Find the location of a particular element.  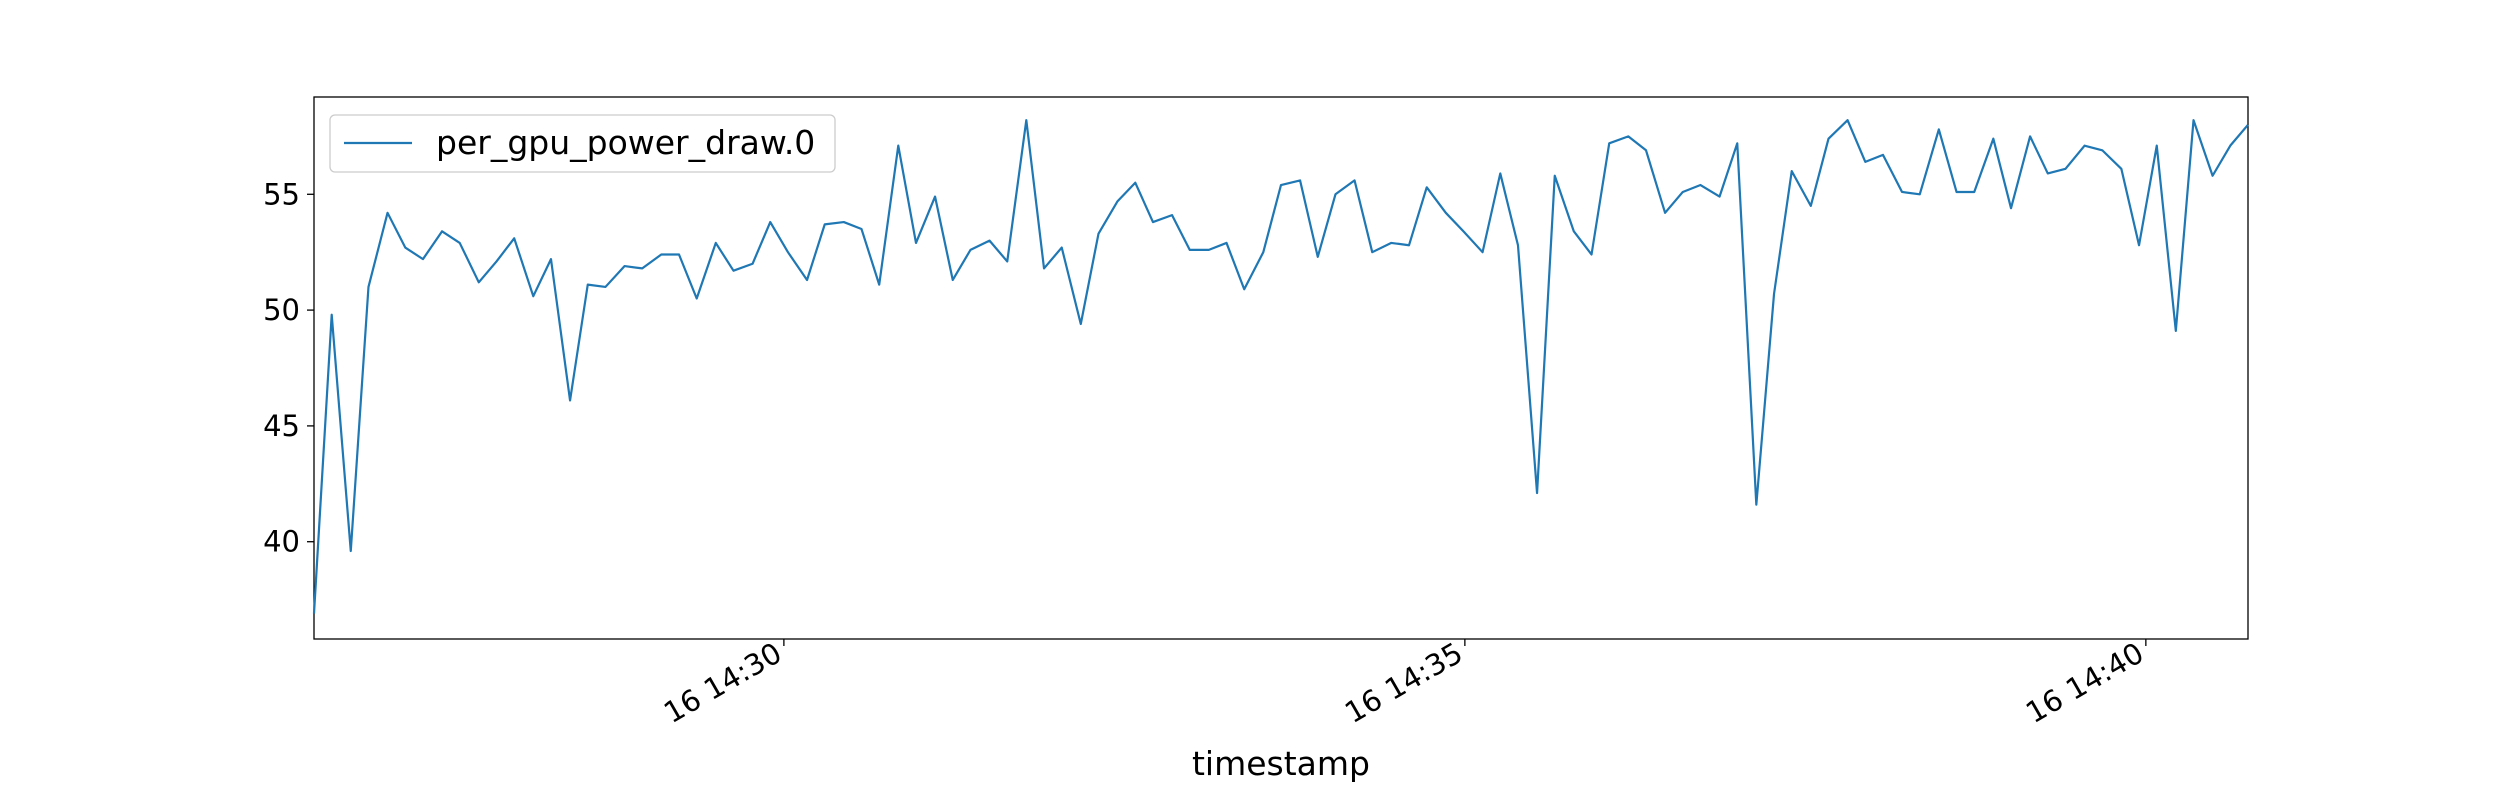

y-tick-label: 45 is located at coordinates (281, 426).